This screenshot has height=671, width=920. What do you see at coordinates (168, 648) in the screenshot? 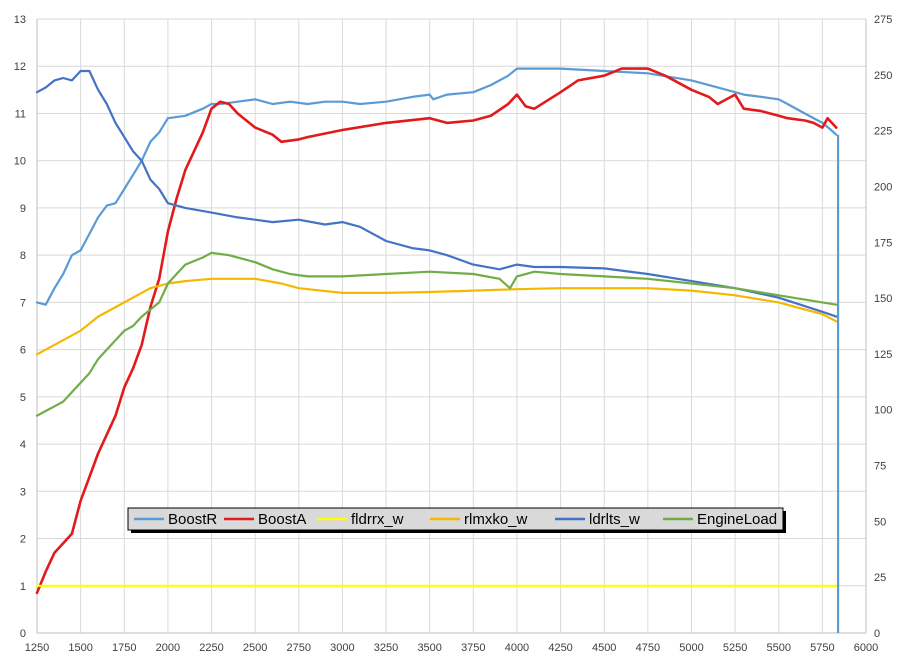
I see `x-tick-label: 2000` at bounding box center [168, 648].